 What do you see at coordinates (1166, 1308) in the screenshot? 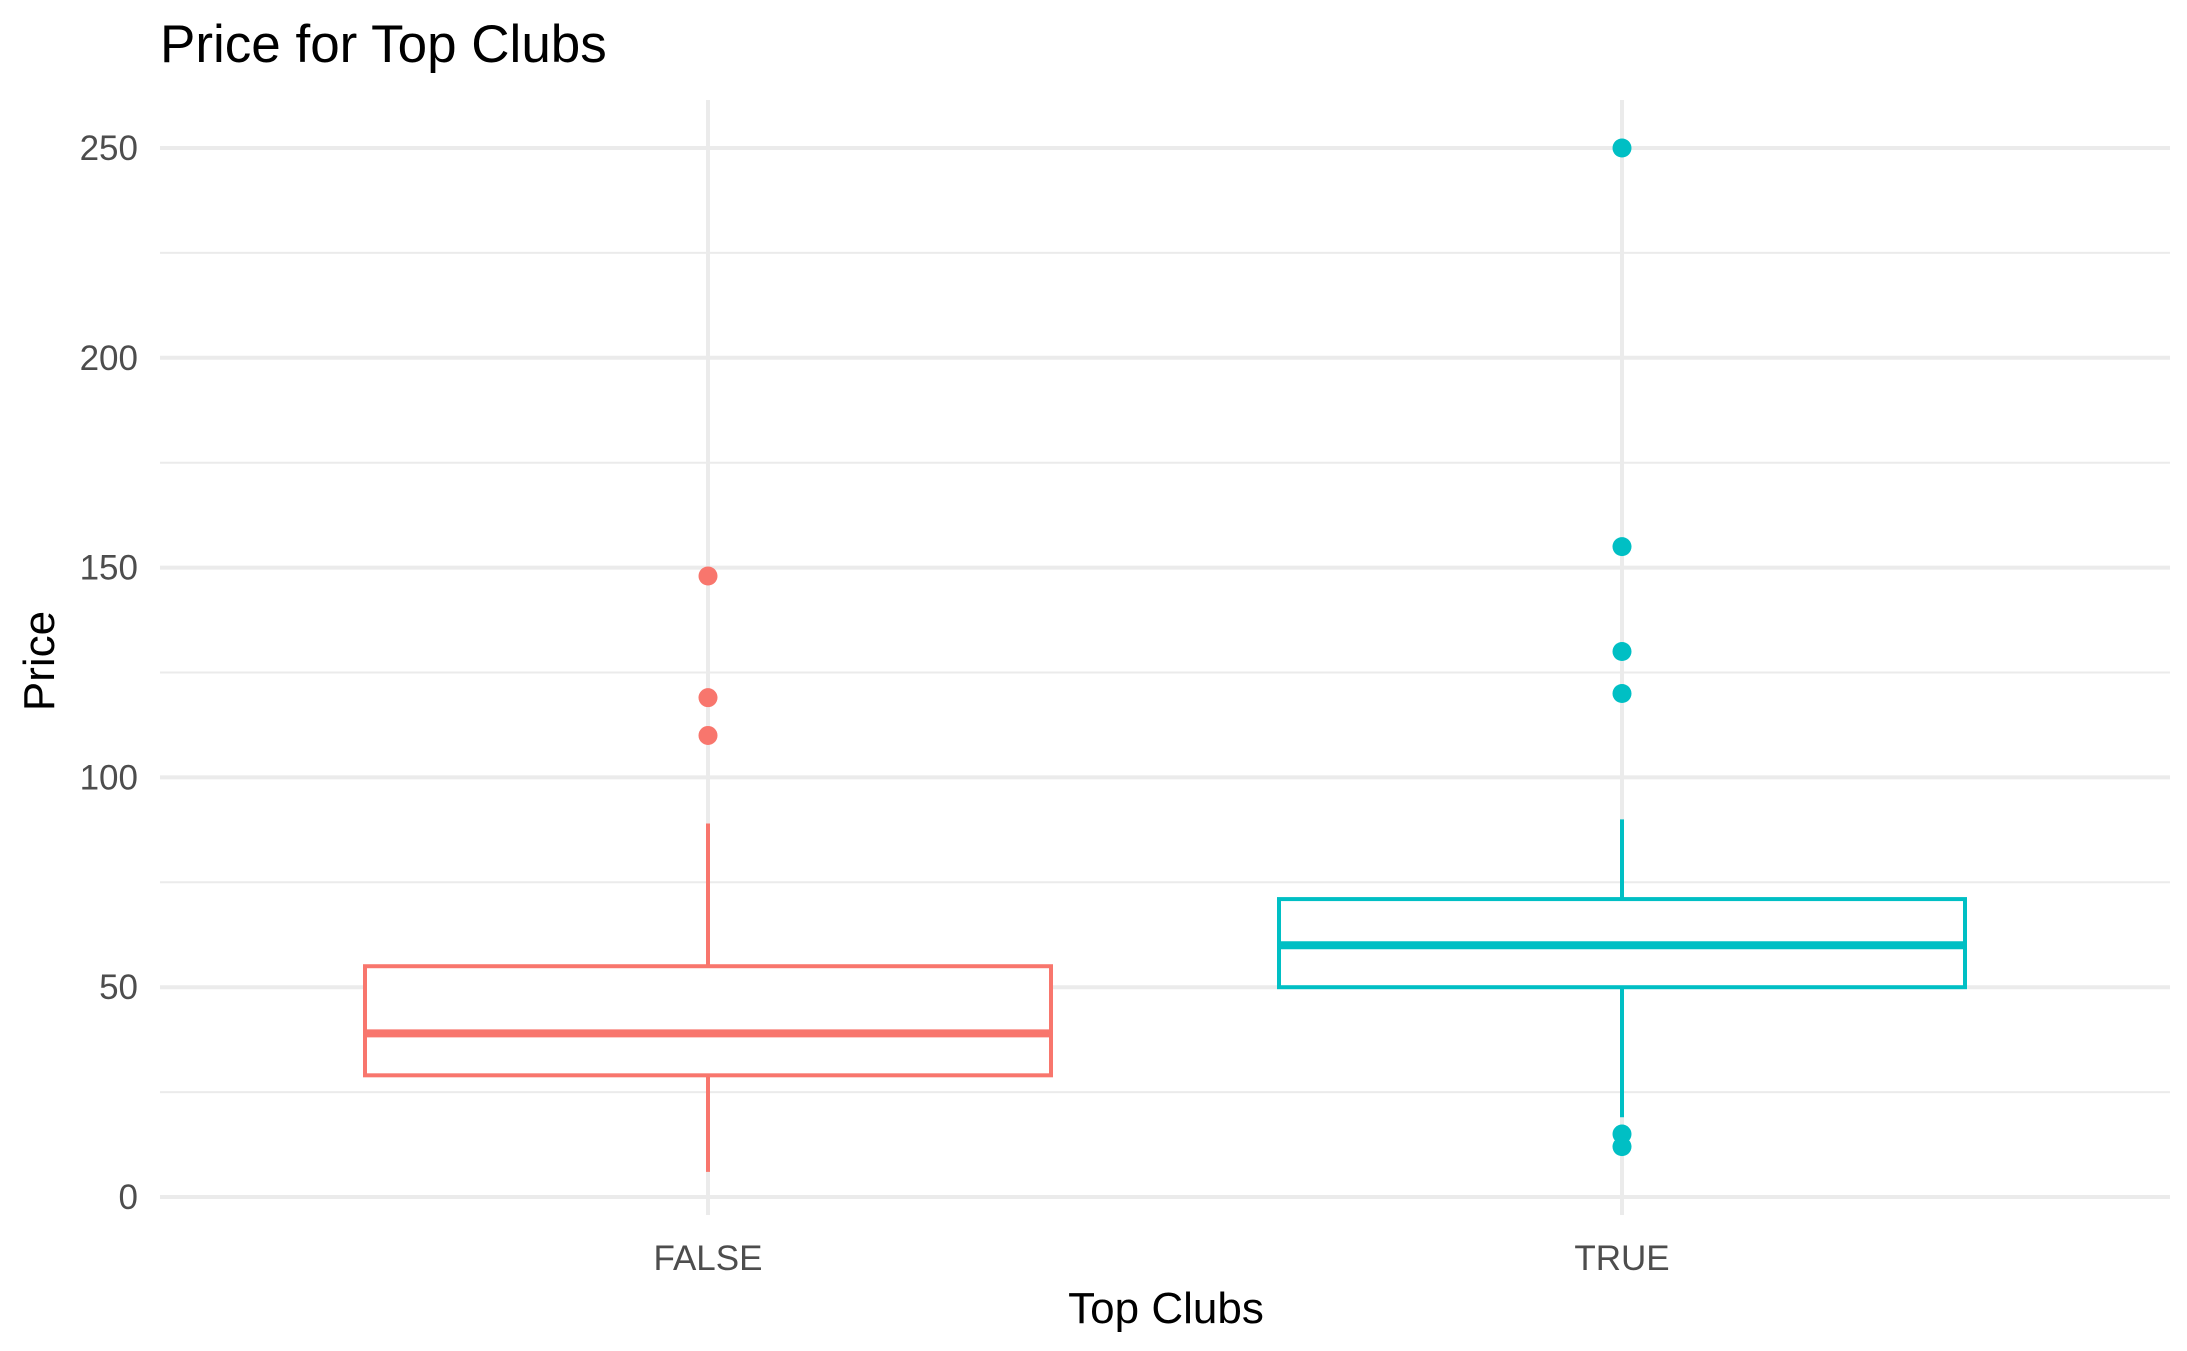
I see `x-axis-title: Top Clubs` at bounding box center [1166, 1308].